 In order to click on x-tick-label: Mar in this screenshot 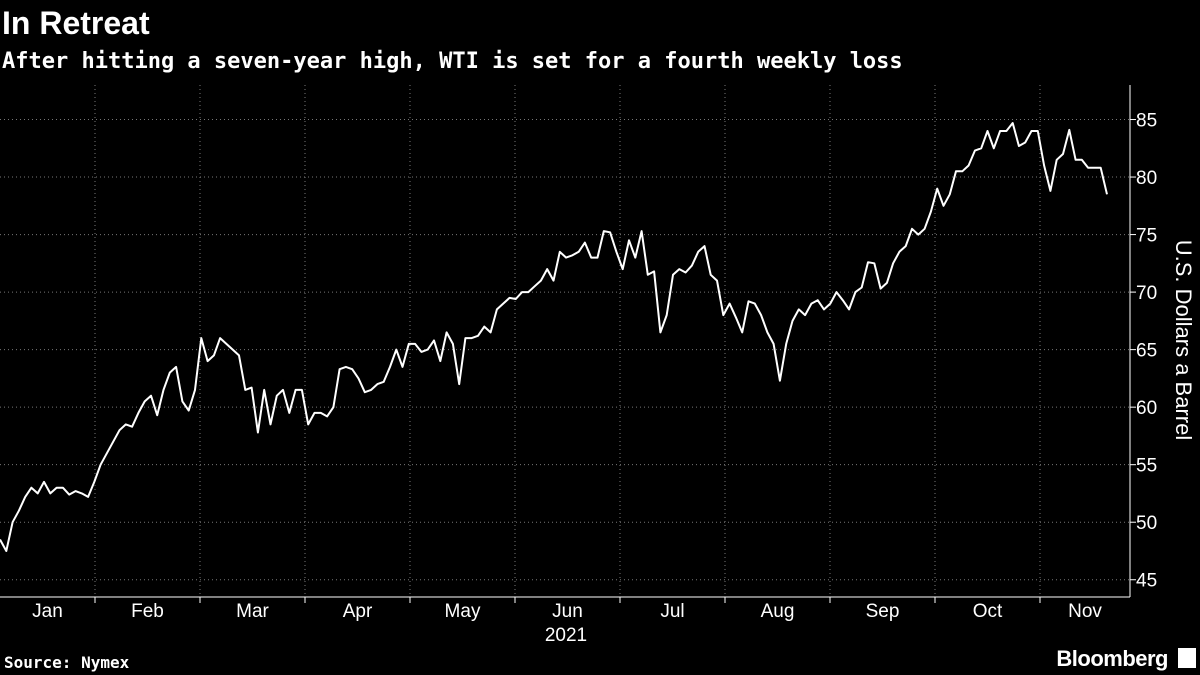, I will do `click(252, 611)`.